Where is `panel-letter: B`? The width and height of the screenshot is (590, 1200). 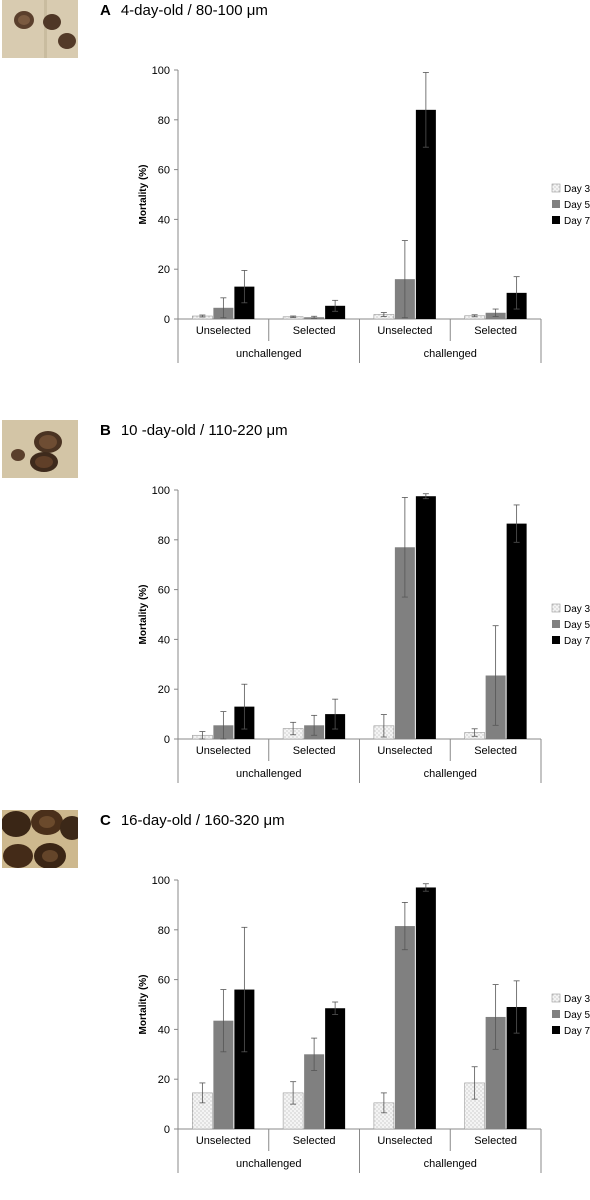 panel-letter: B is located at coordinates (105, 430).